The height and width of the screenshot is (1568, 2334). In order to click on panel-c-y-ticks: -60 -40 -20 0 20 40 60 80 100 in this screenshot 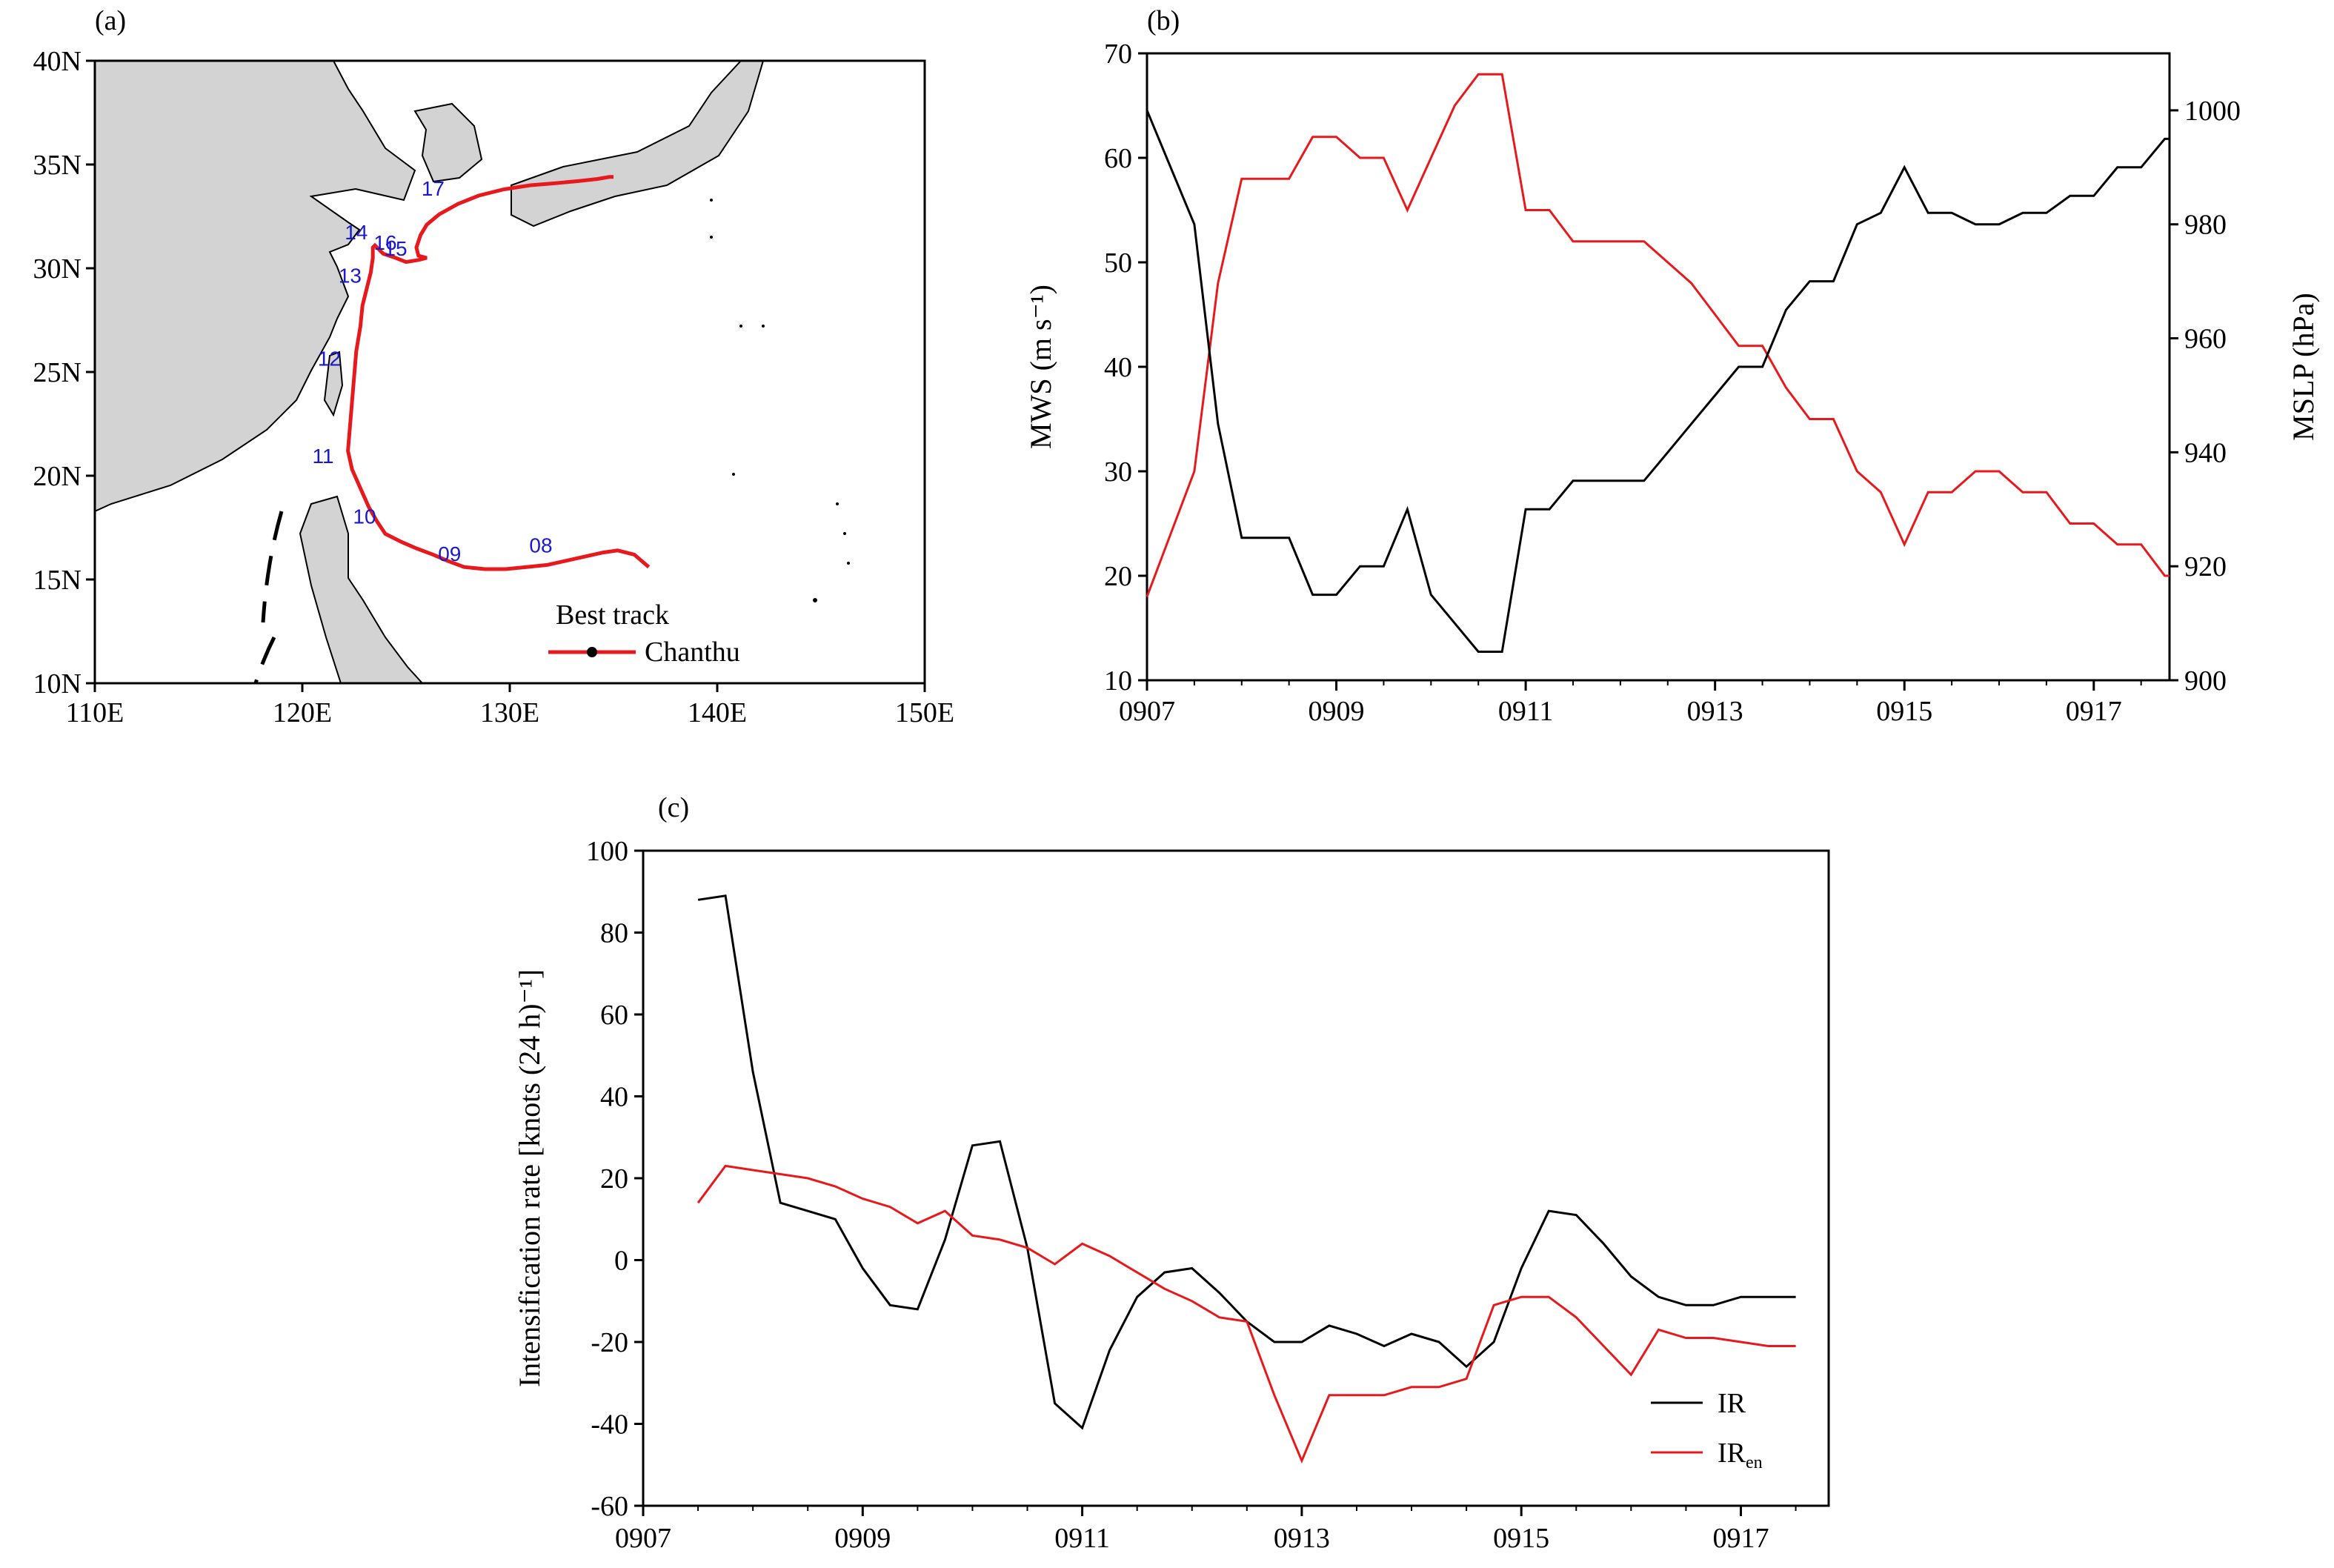, I will do `click(614, 1179)`.